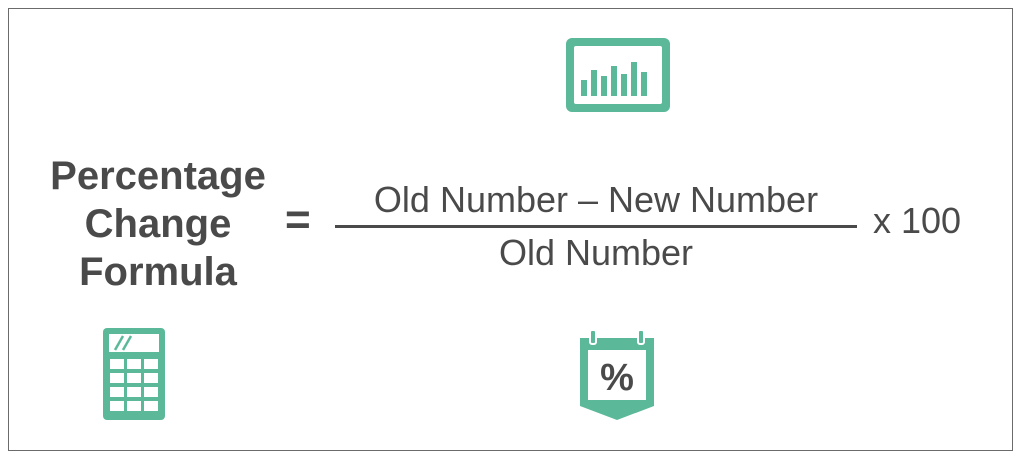  Describe the element at coordinates (596, 252) in the screenshot. I see `formula-denominator: Old Number` at that location.